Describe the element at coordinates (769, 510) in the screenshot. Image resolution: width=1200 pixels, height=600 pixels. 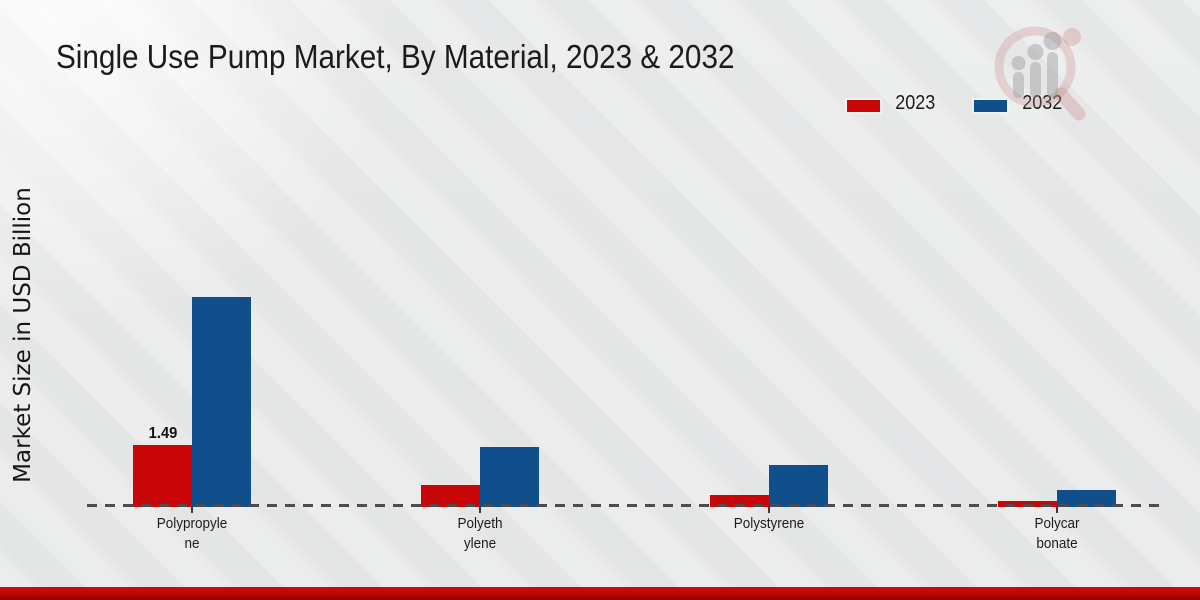
I see `x-tick-polystyrene` at that location.